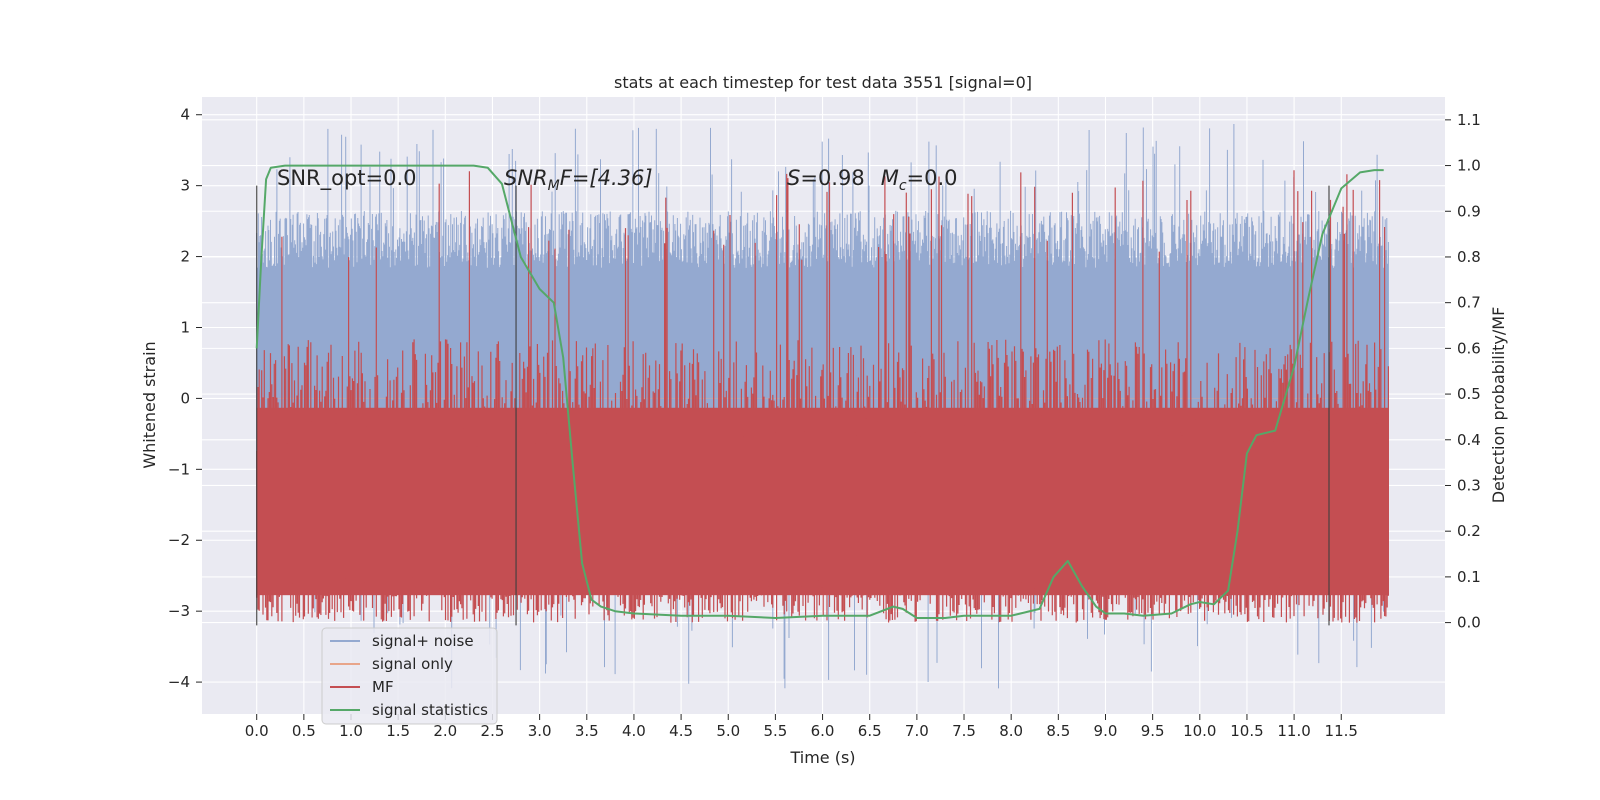 The width and height of the screenshot is (1600, 800). I want to click on y-right-tick-label-1: 1.0, so click(1469, 166).